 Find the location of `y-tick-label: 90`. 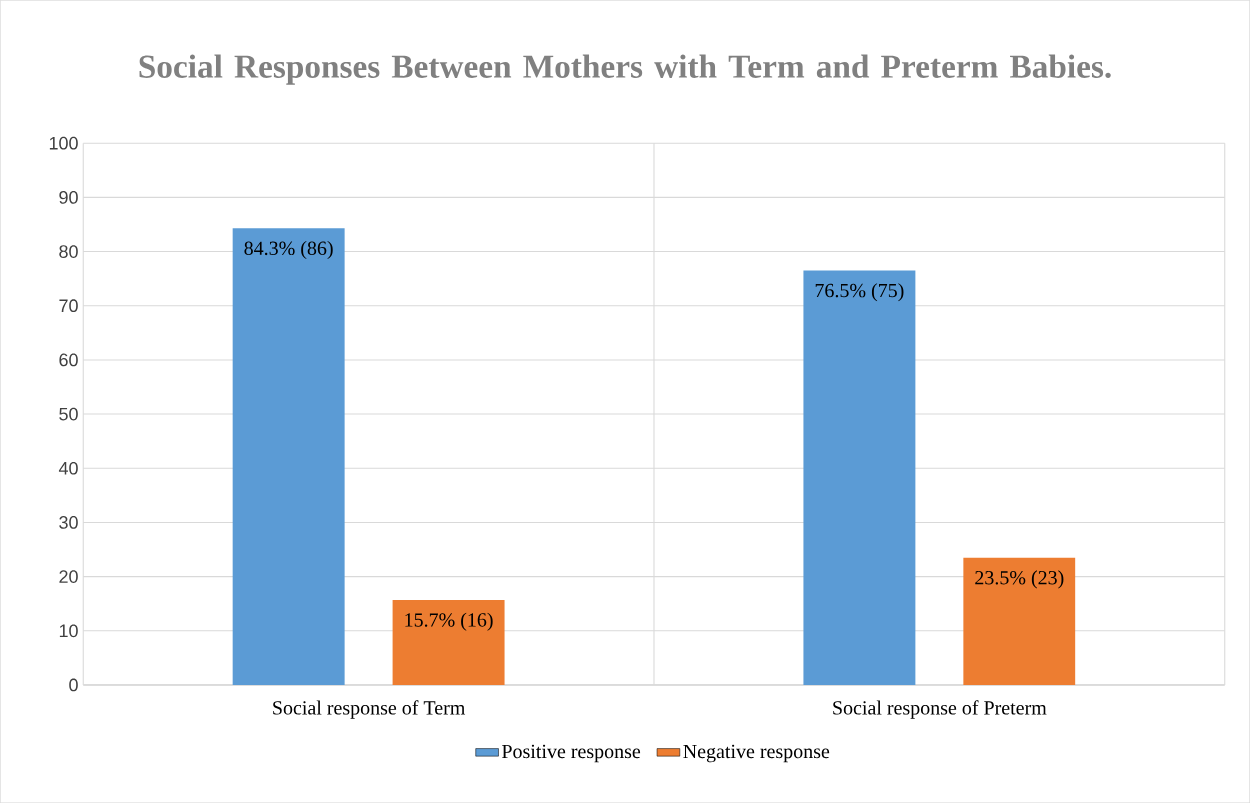

y-tick-label: 90 is located at coordinates (68, 197).